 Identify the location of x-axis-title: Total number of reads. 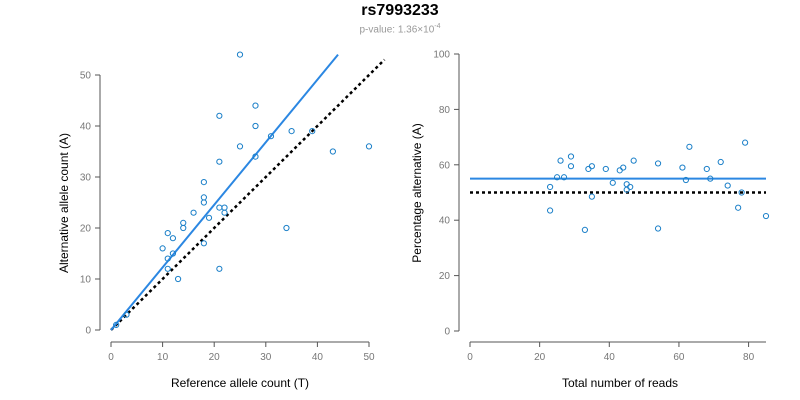
(620, 383).